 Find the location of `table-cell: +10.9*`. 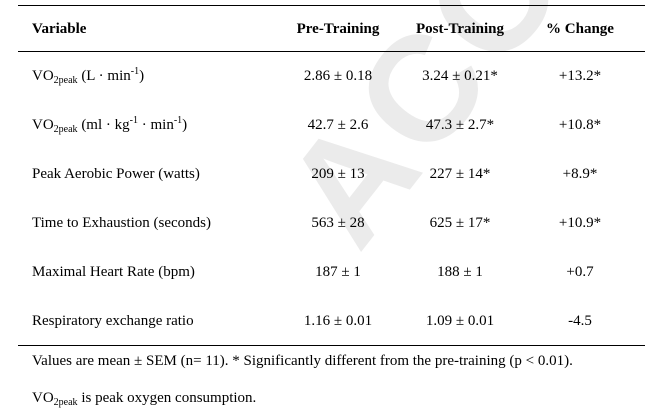

table-cell: +10.9* is located at coordinates (580, 223).